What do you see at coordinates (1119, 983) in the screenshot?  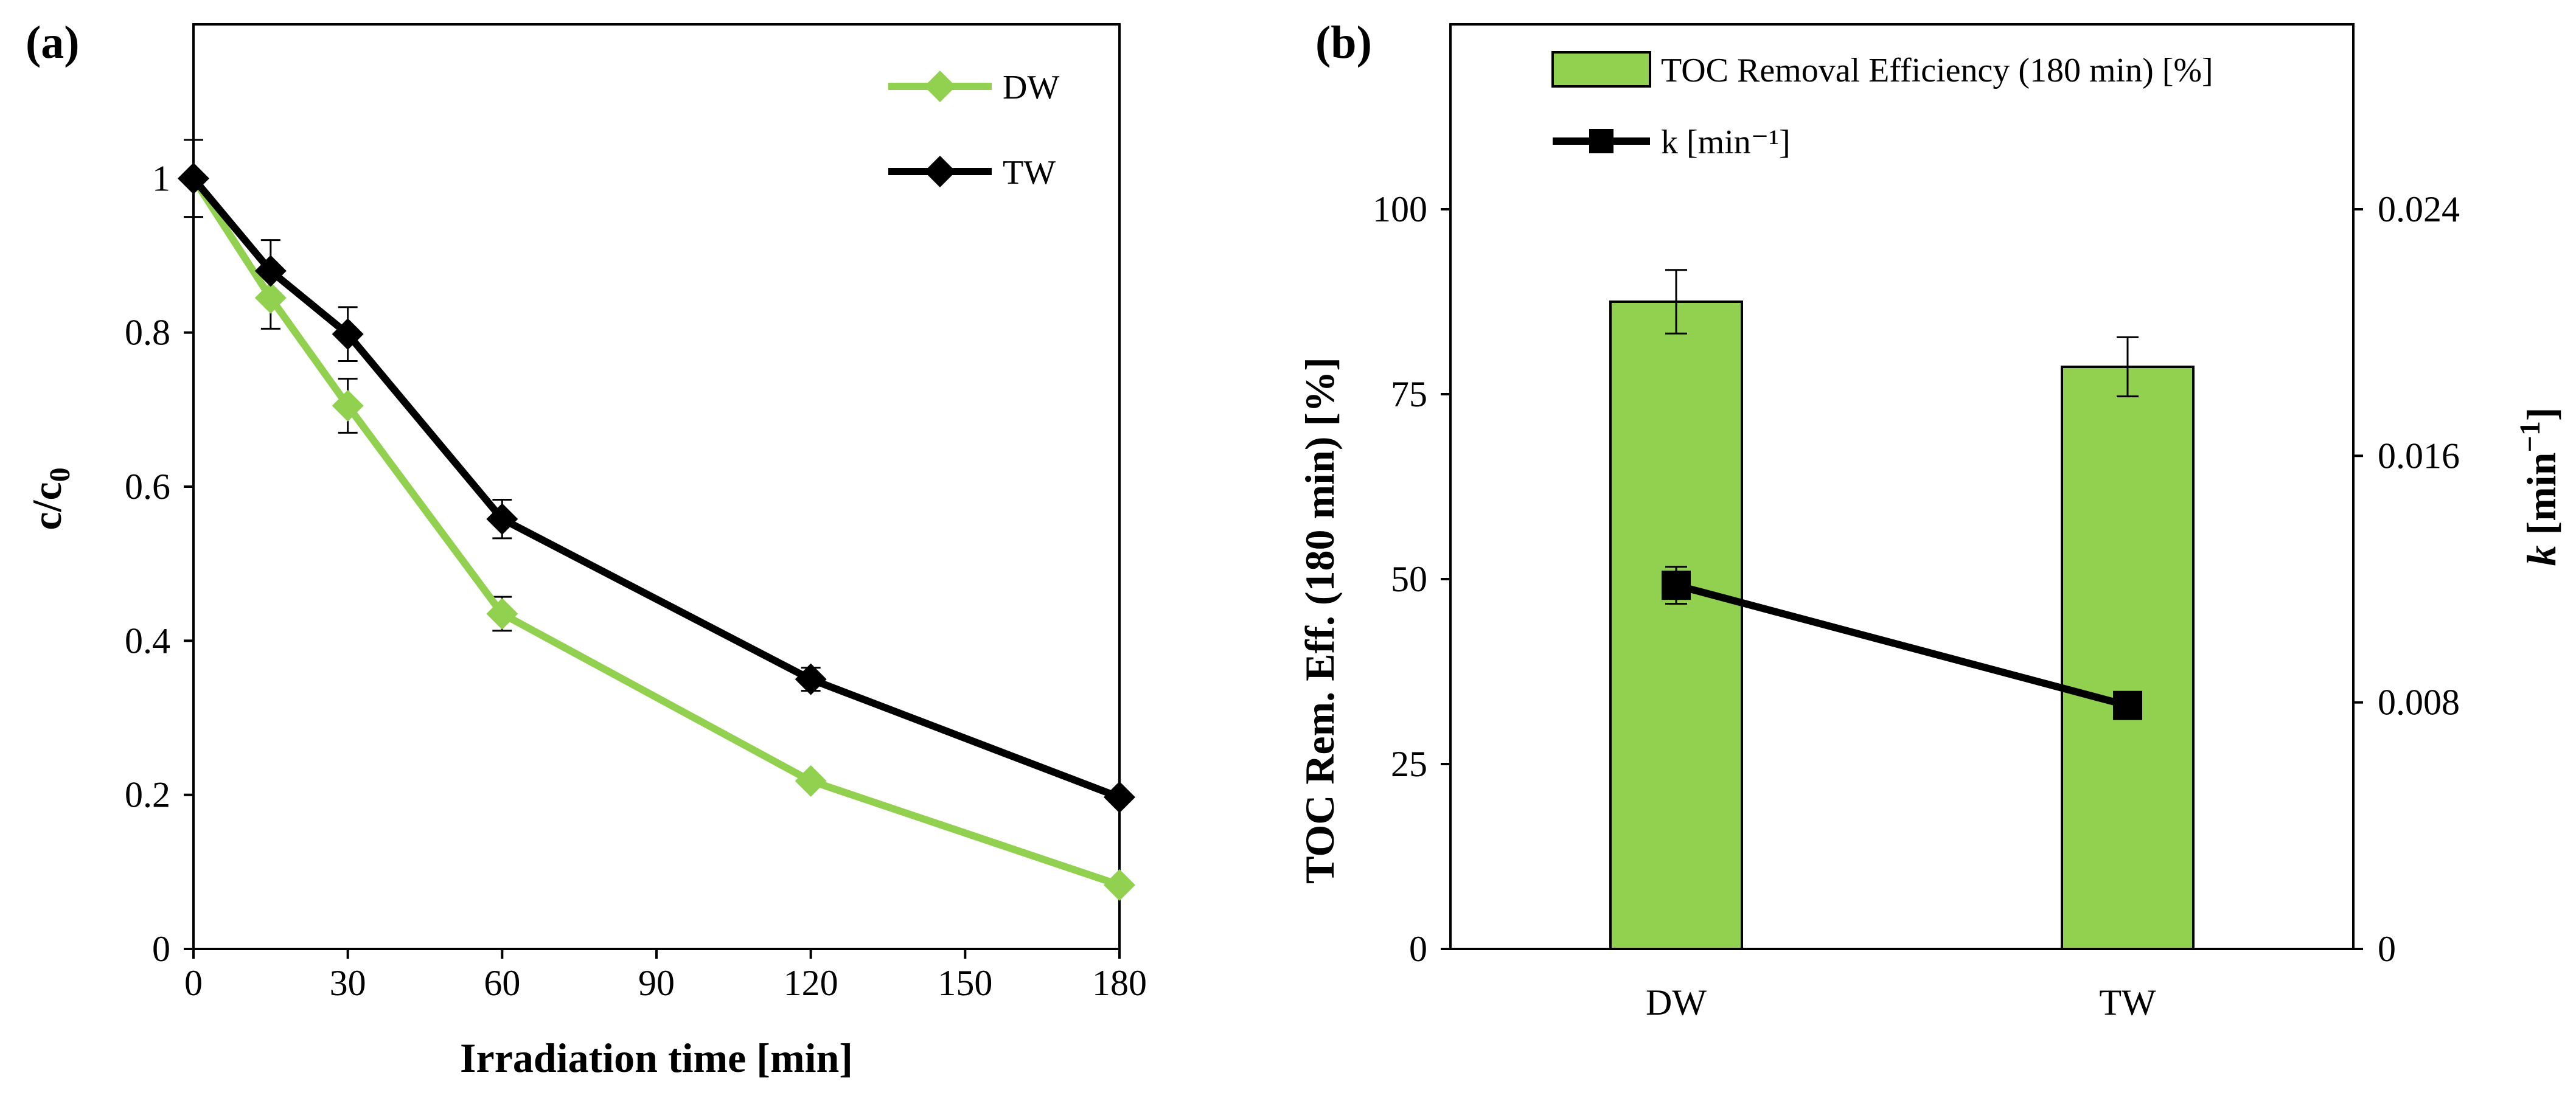 I see `x-tick-label: 180` at bounding box center [1119, 983].